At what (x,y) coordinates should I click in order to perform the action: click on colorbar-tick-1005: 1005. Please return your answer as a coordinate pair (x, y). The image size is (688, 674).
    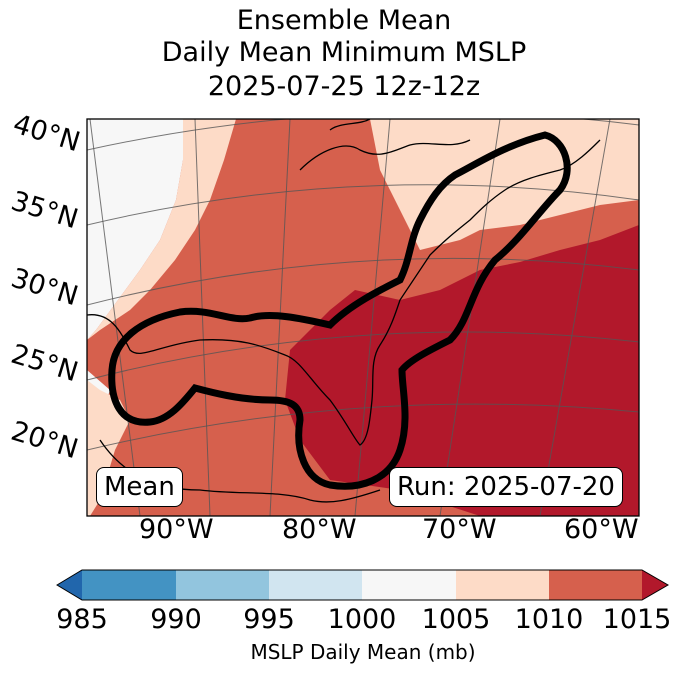
    Looking at the image, I should click on (456, 619).